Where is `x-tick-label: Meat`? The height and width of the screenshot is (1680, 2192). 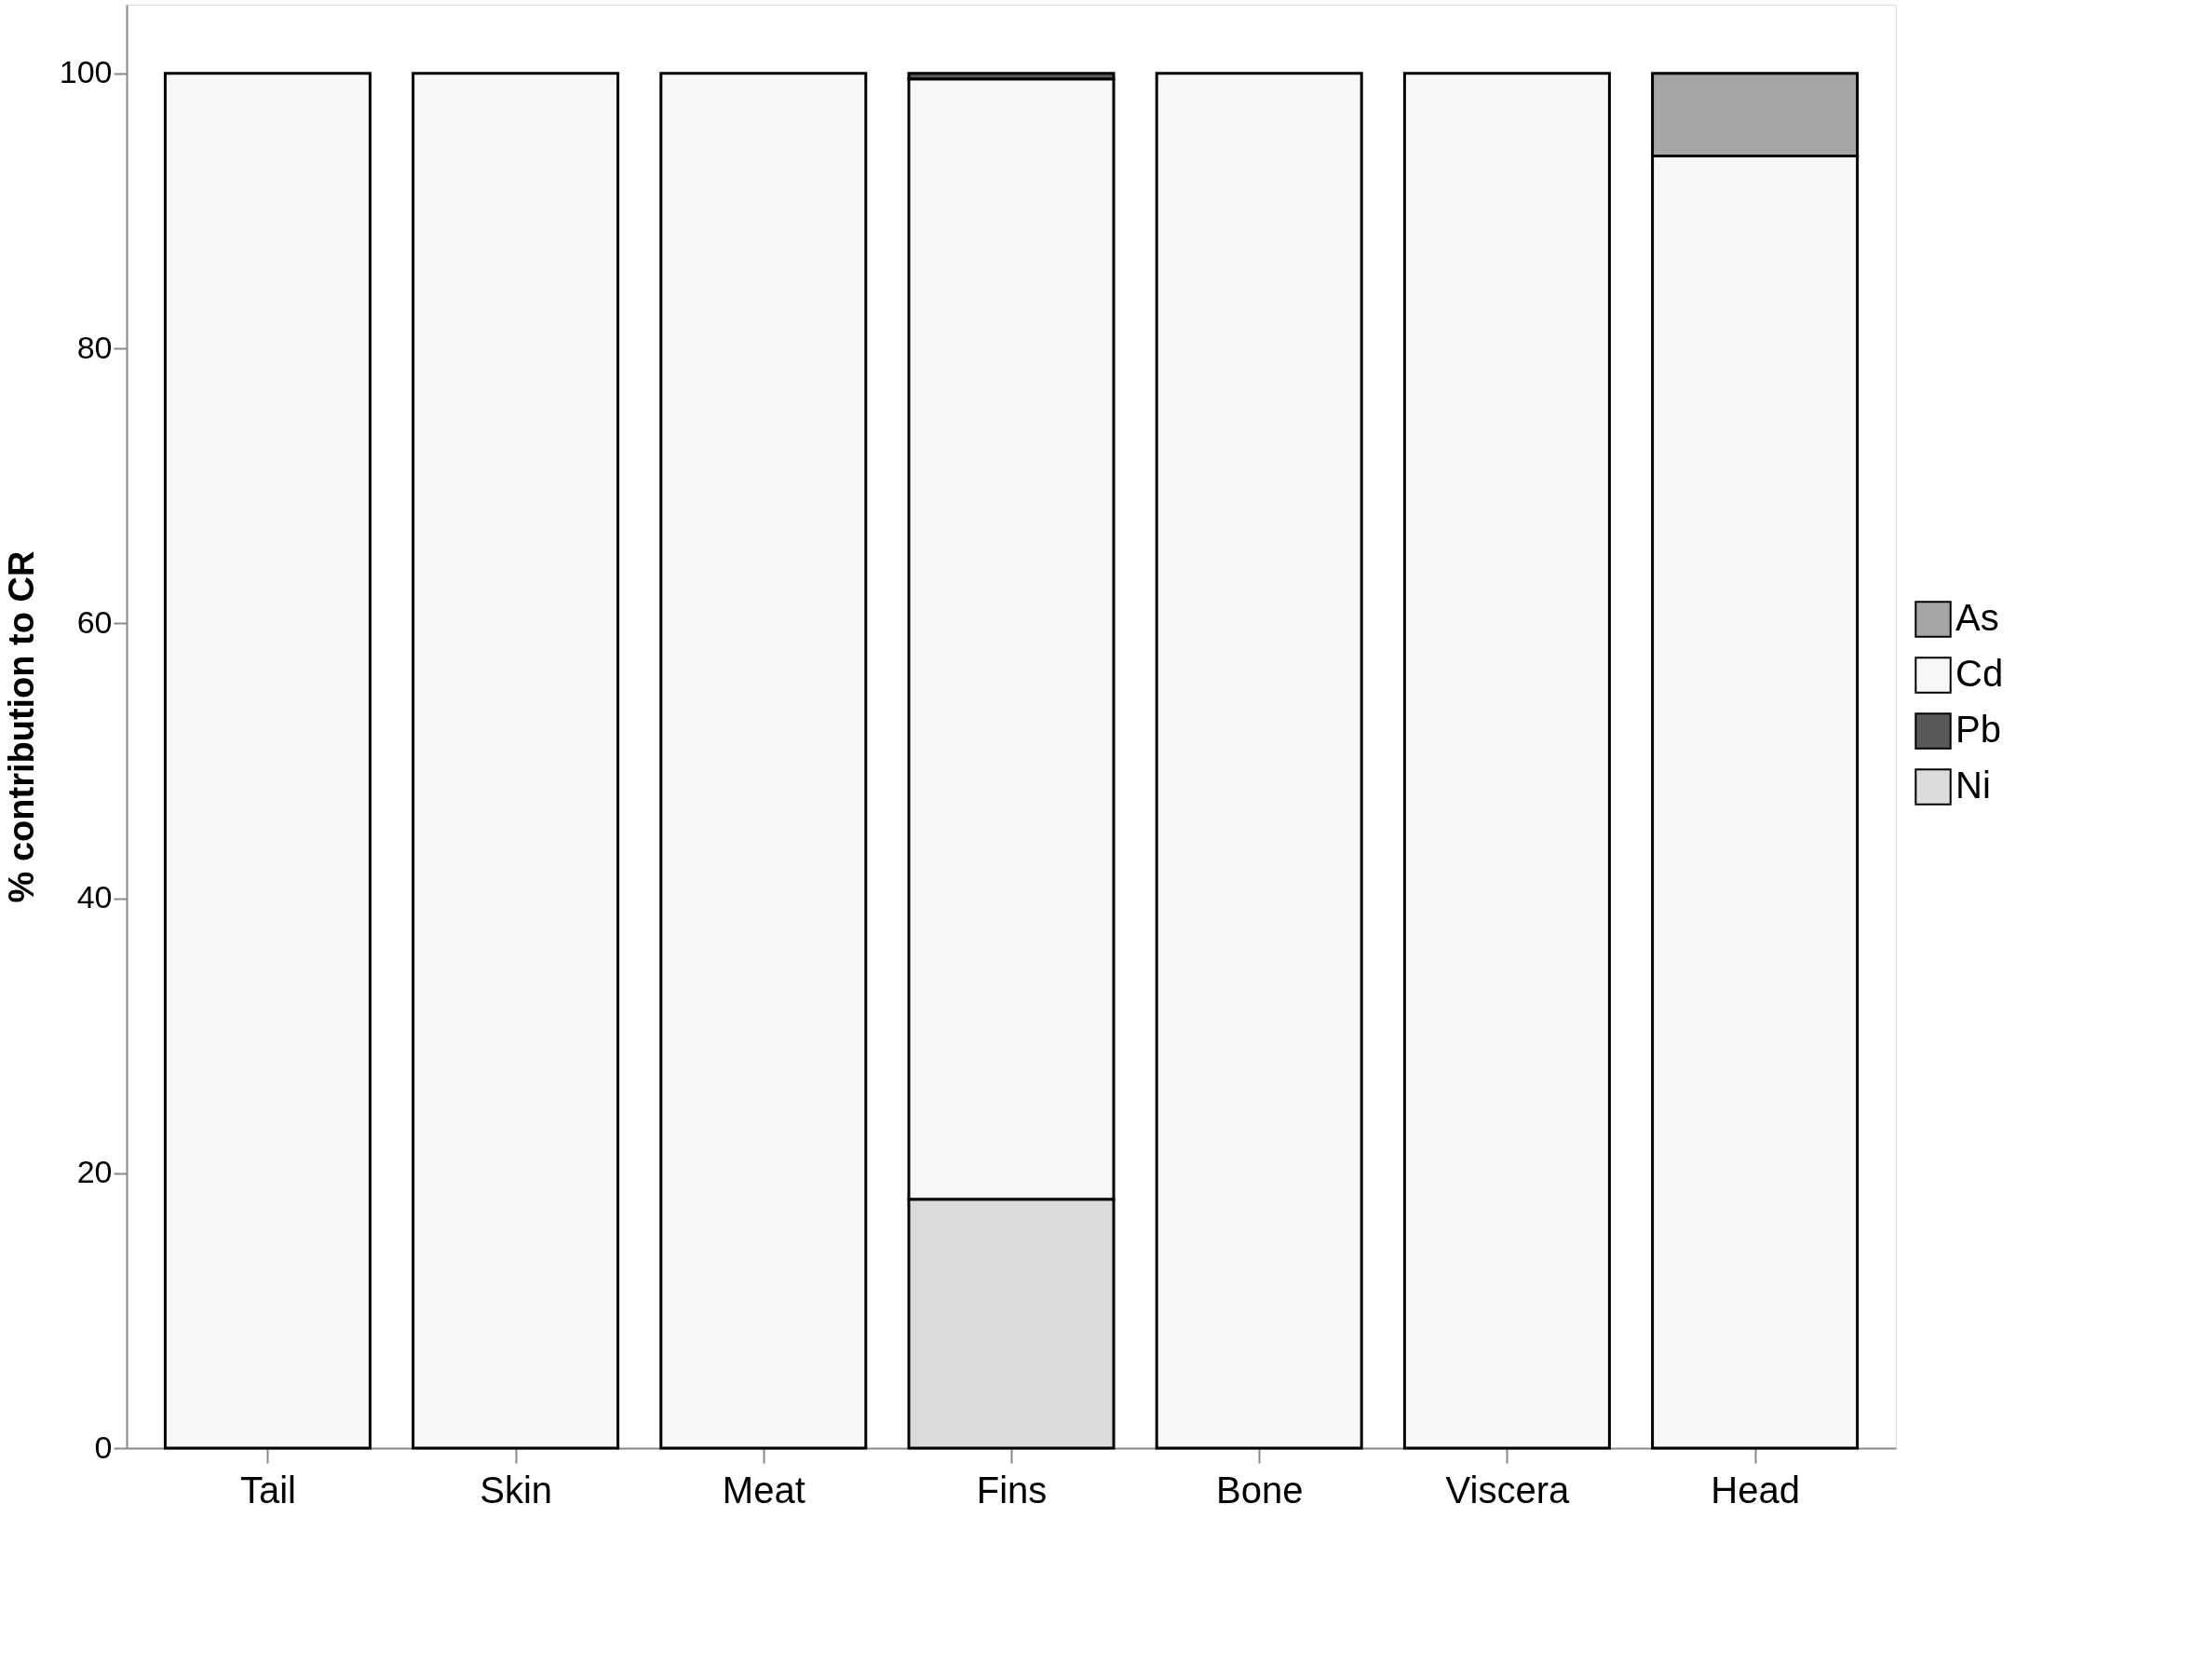 x-tick-label: Meat is located at coordinates (763, 1490).